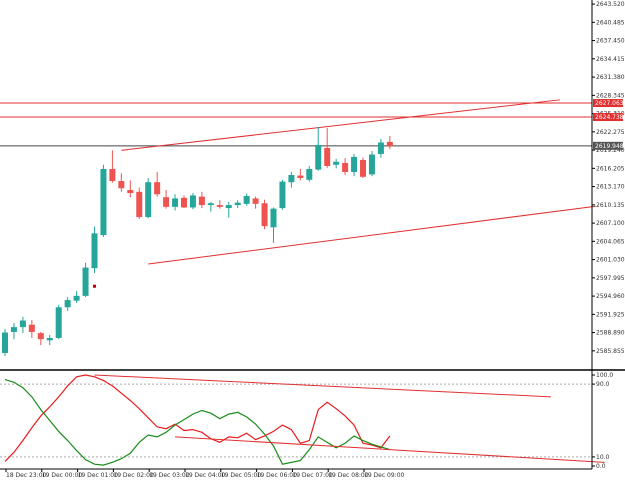 This screenshot has height=483, width=625. I want to click on price-tick-label: 2628.345, so click(610, 95).